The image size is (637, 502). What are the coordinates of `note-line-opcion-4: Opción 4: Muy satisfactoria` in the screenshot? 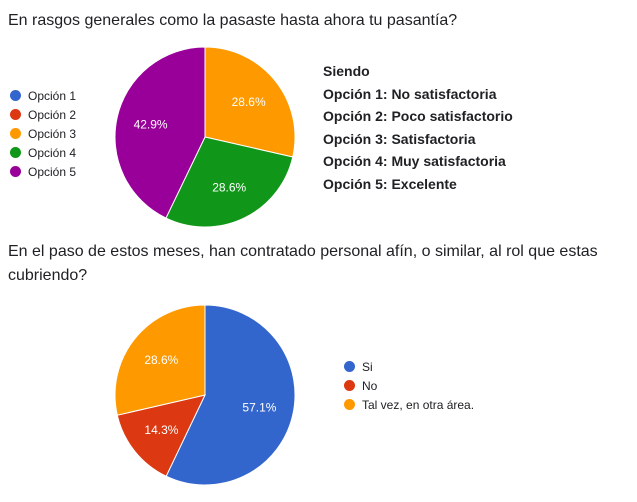 It's located at (414, 161).